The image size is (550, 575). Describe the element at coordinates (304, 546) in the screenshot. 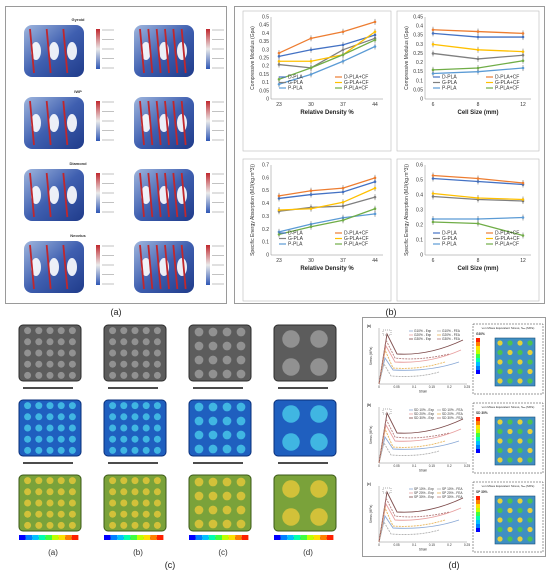

I see `color-legend: (d)` at that location.